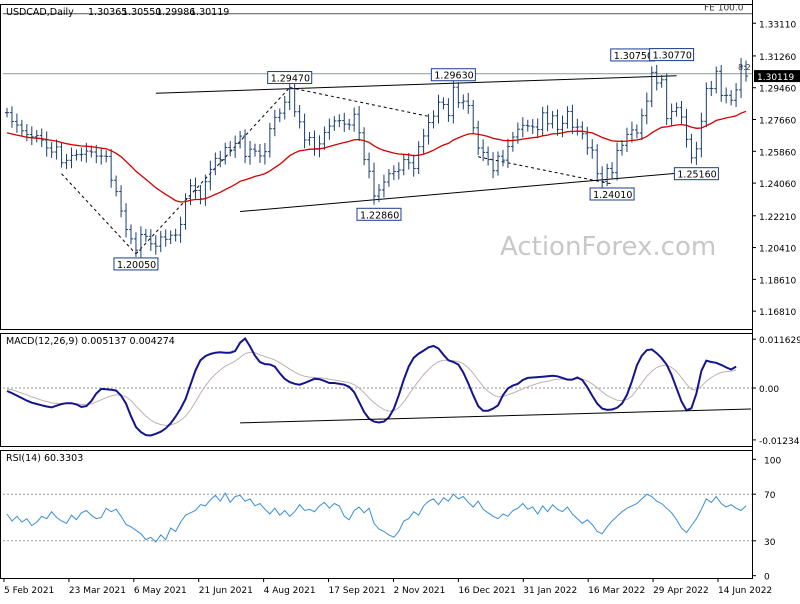 The height and width of the screenshot is (604, 800). Describe the element at coordinates (226, 591) in the screenshot. I see `x-tick-label: 21 Jun 2021` at that location.